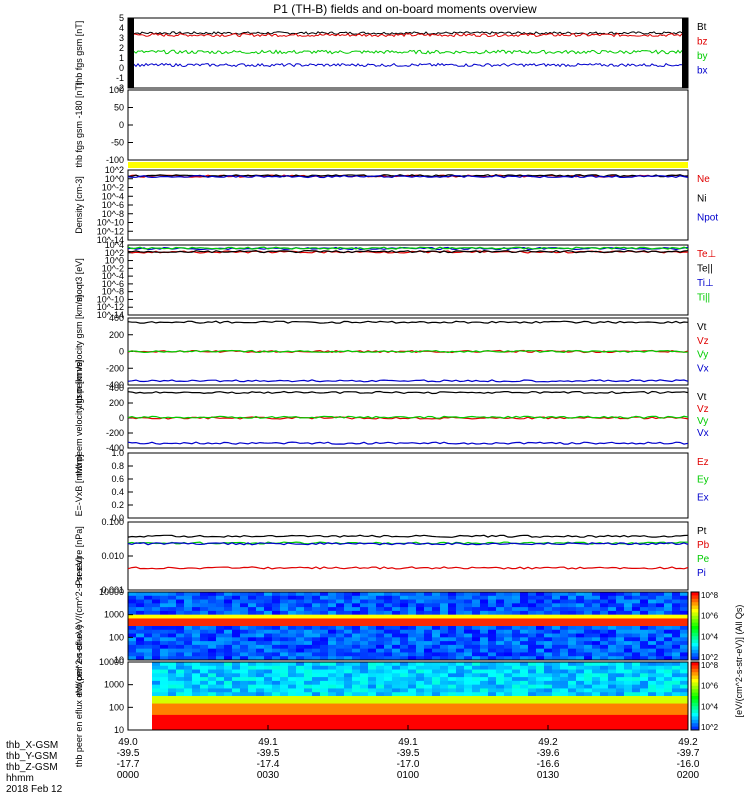 This screenshot has height=800, width=750. What do you see at coordinates (121, 28) in the screenshot?
I see `y-tick-label-p0: 4` at bounding box center [121, 28].